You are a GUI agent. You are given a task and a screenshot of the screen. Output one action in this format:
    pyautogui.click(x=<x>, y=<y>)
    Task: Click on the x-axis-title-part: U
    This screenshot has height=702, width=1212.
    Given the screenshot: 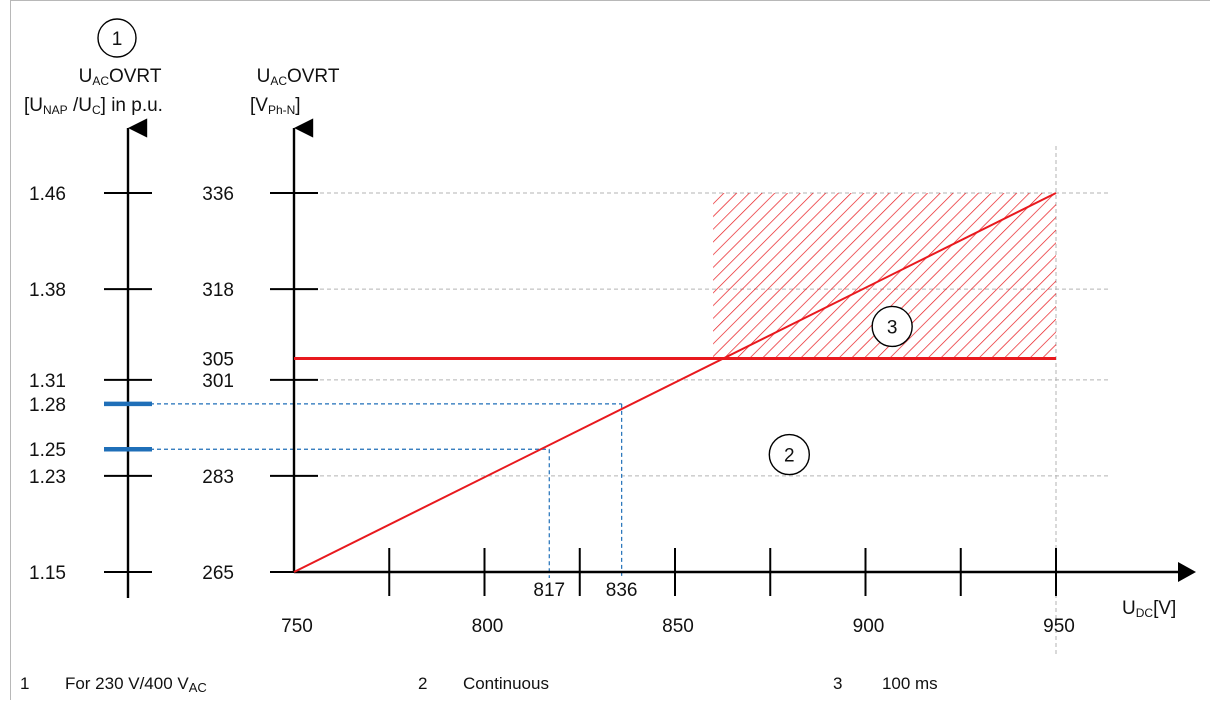 What is the action you would take?
    pyautogui.click(x=1129, y=608)
    